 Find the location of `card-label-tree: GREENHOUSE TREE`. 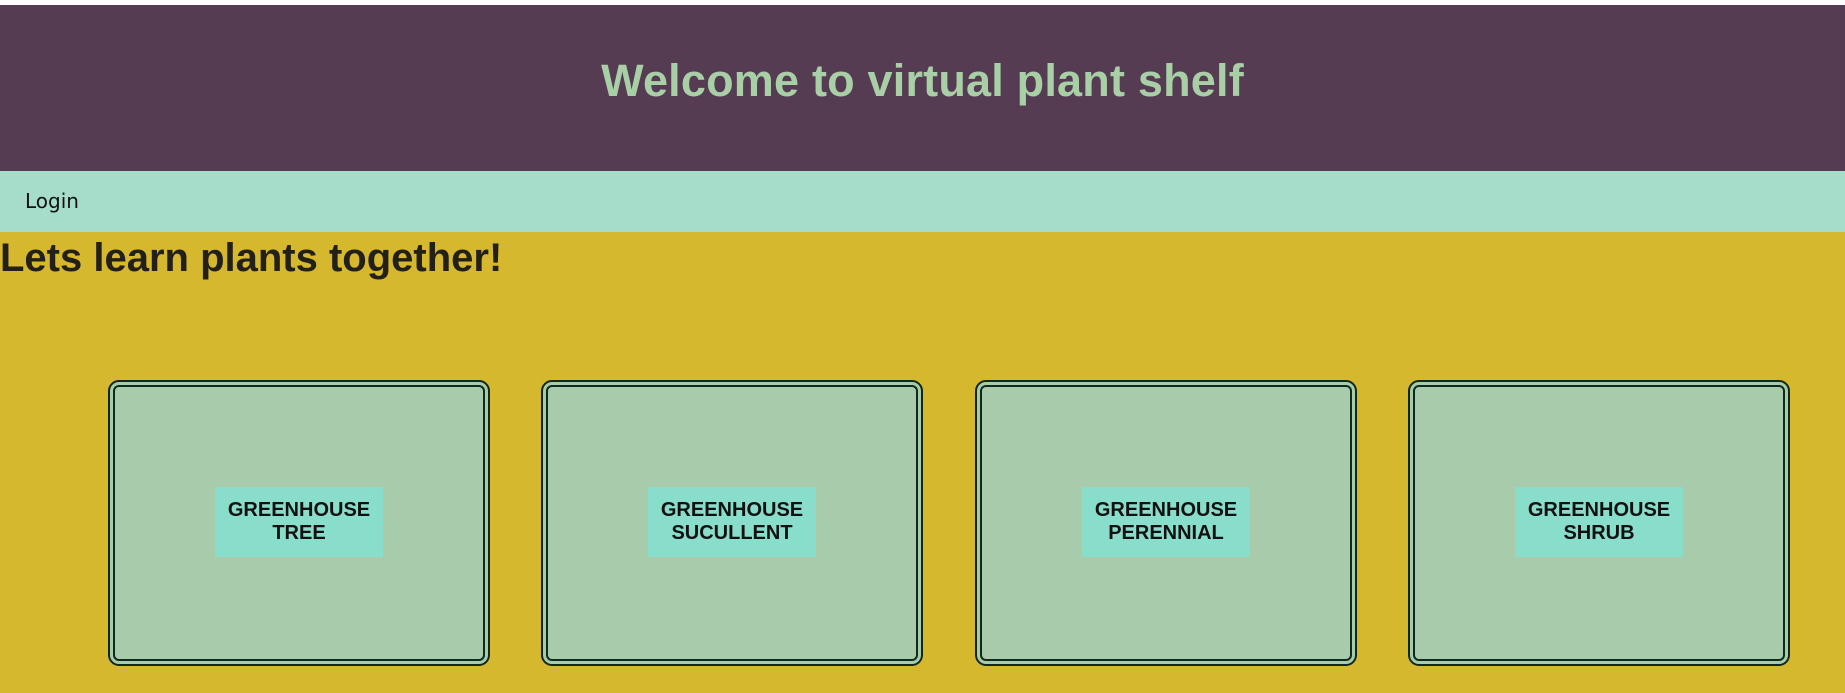

card-label-tree: GREENHOUSE TREE is located at coordinates (299, 522).